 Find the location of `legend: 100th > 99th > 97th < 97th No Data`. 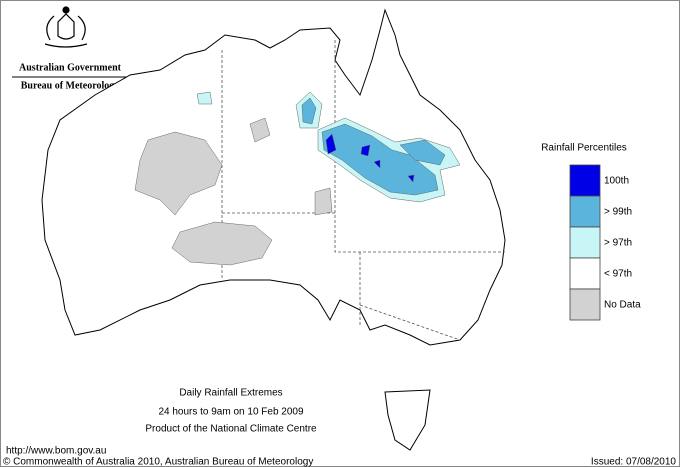

legend: 100th > 99th > 97th < 97th No Data is located at coordinates (605, 242).